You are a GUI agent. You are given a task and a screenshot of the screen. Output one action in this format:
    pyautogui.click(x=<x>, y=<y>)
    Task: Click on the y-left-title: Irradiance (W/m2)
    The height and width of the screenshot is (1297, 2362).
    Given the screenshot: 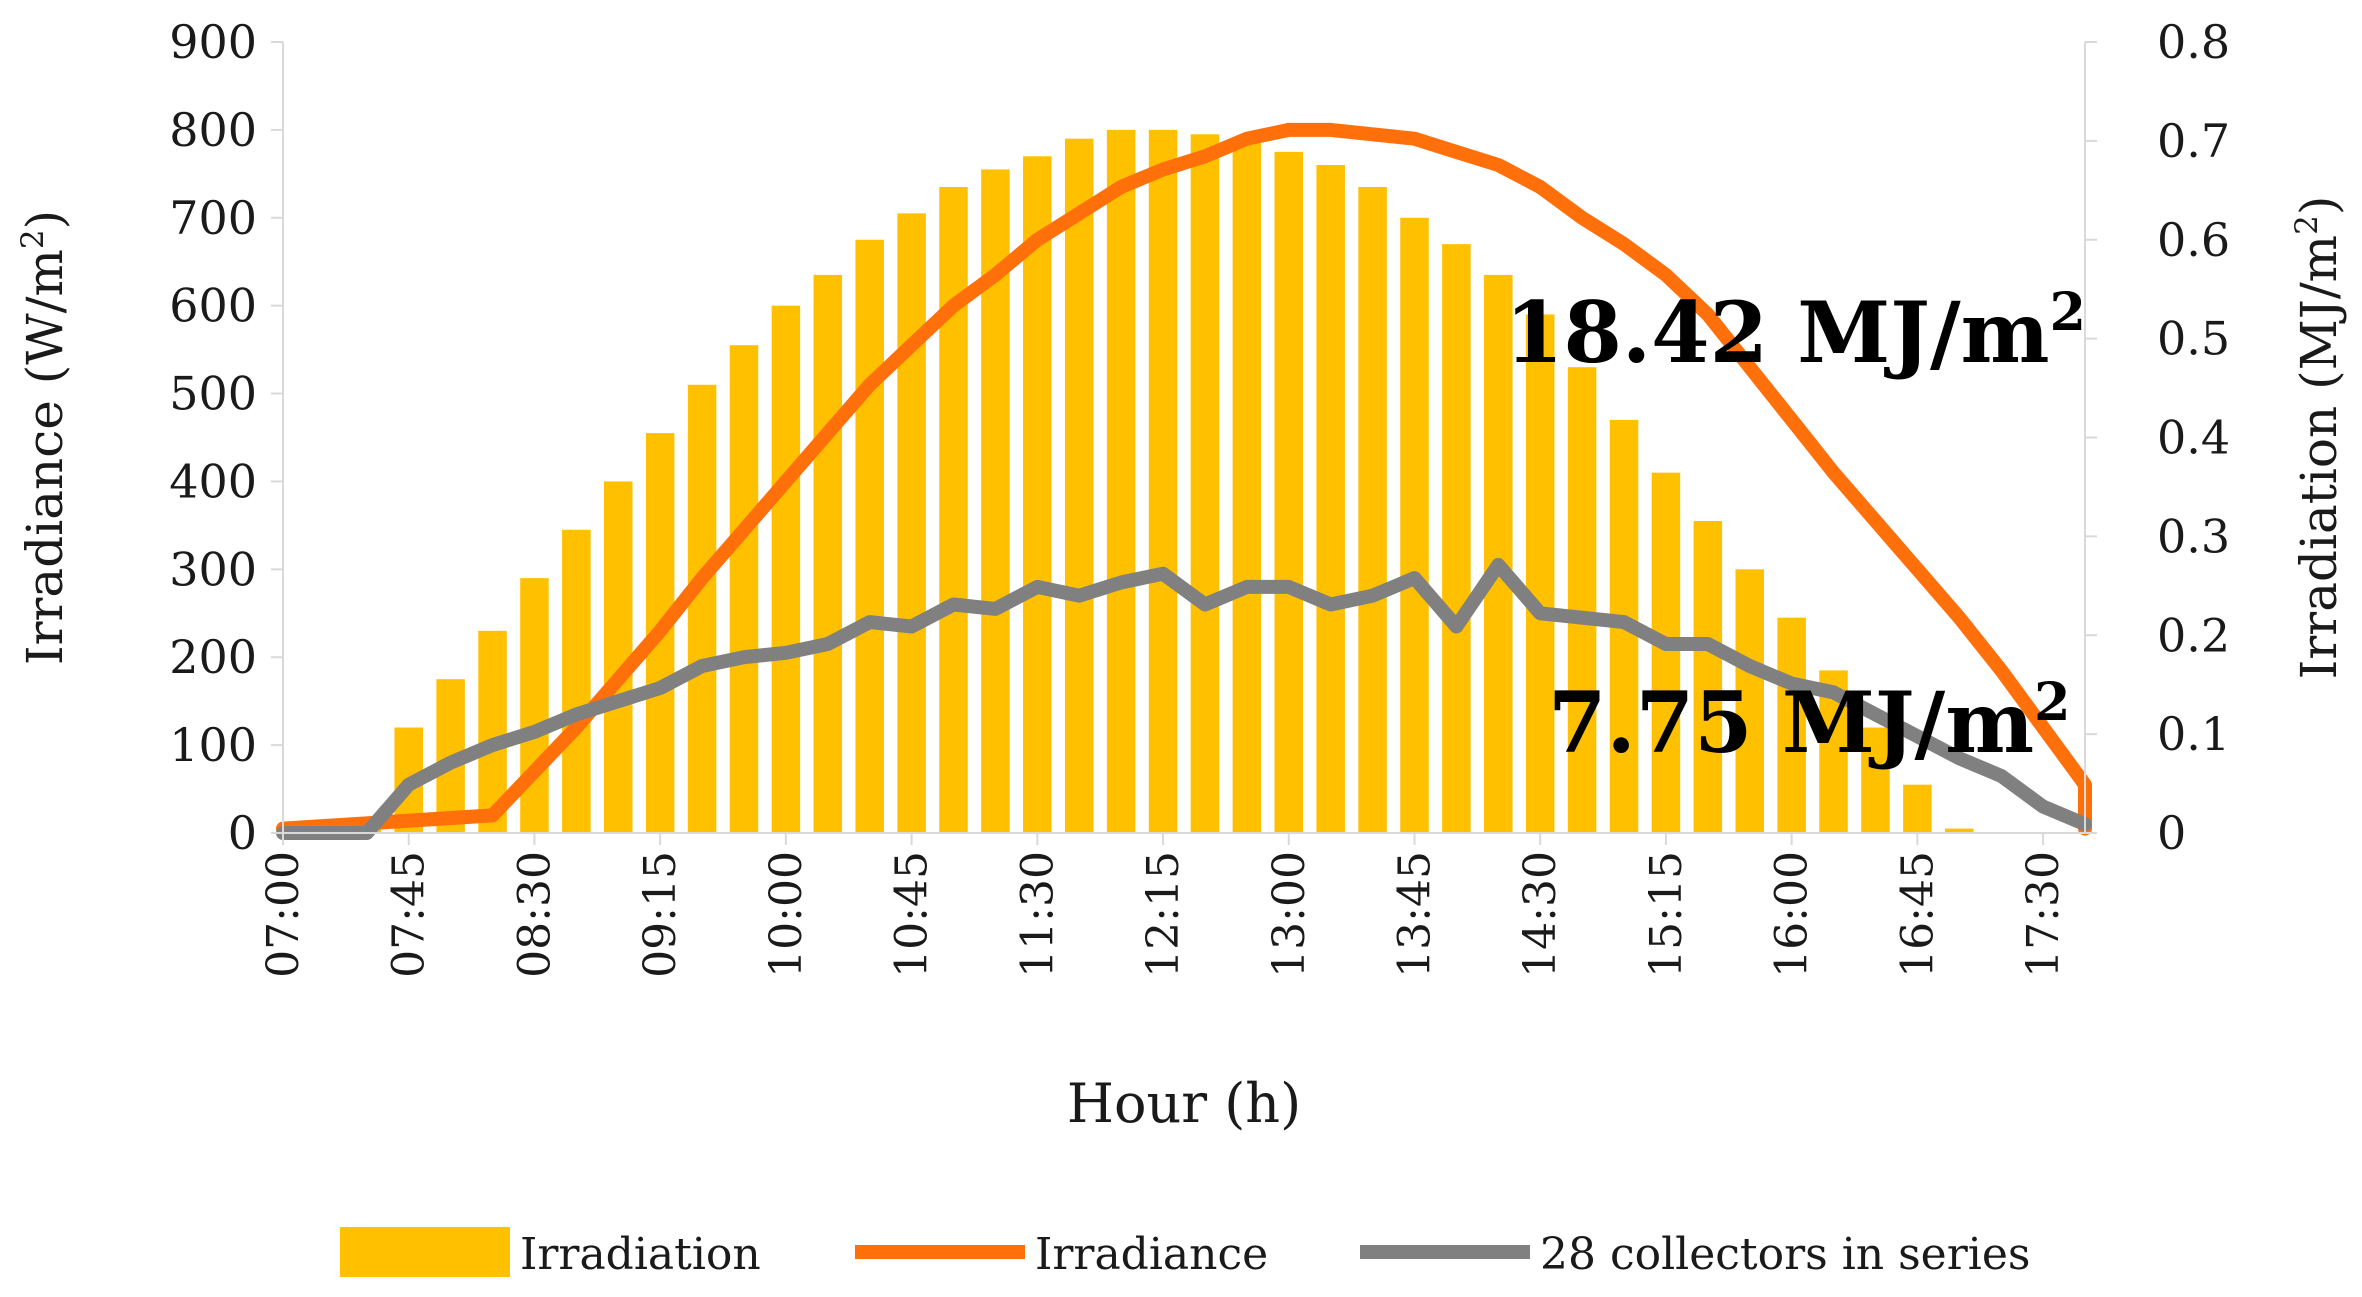 What is the action you would take?
    pyautogui.click(x=44, y=437)
    